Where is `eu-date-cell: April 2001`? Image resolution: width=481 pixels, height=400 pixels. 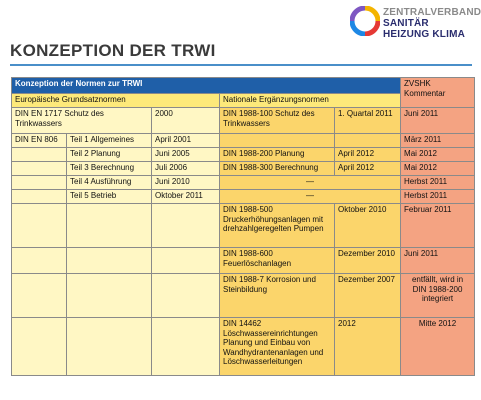
eu-date-cell: April 2001 is located at coordinates (185, 140).